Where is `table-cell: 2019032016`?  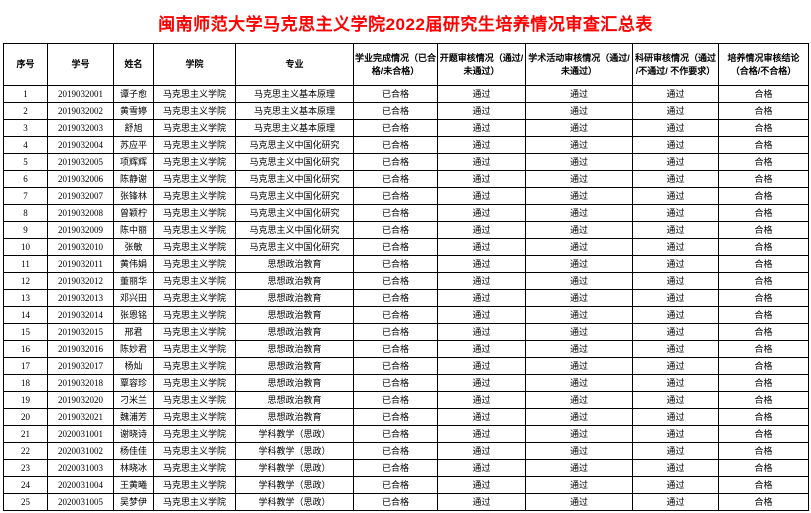 table-cell: 2019032016 is located at coordinates (80, 349).